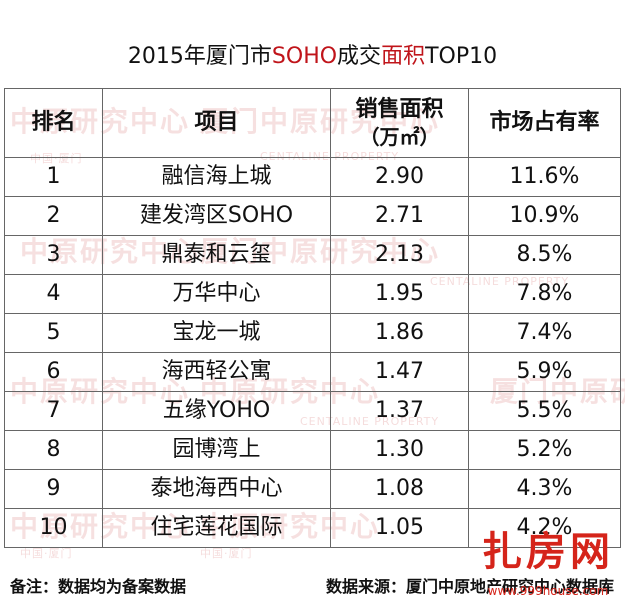 The width and height of the screenshot is (625, 606). I want to click on header-area-unit: （万㎡）, so click(399, 137).